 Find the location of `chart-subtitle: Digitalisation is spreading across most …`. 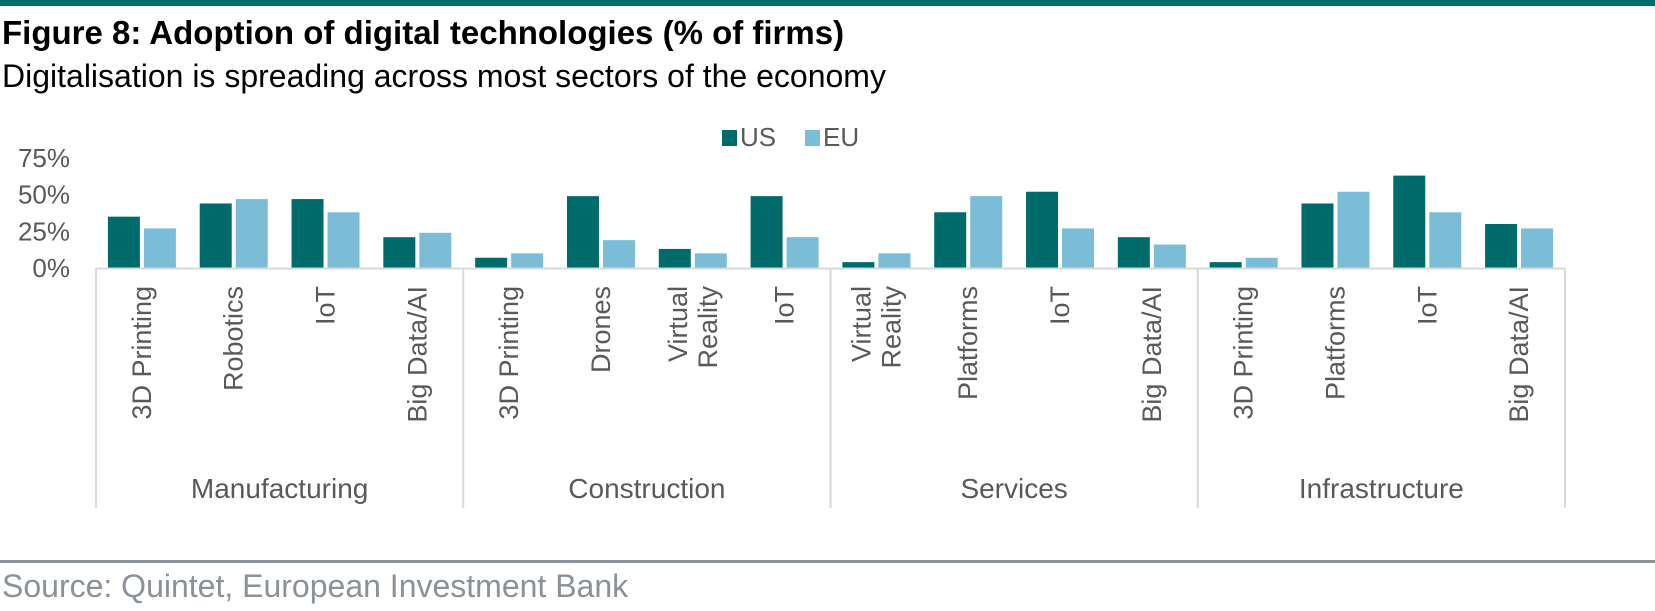

chart-subtitle: Digitalisation is spreading across most … is located at coordinates (444, 76).